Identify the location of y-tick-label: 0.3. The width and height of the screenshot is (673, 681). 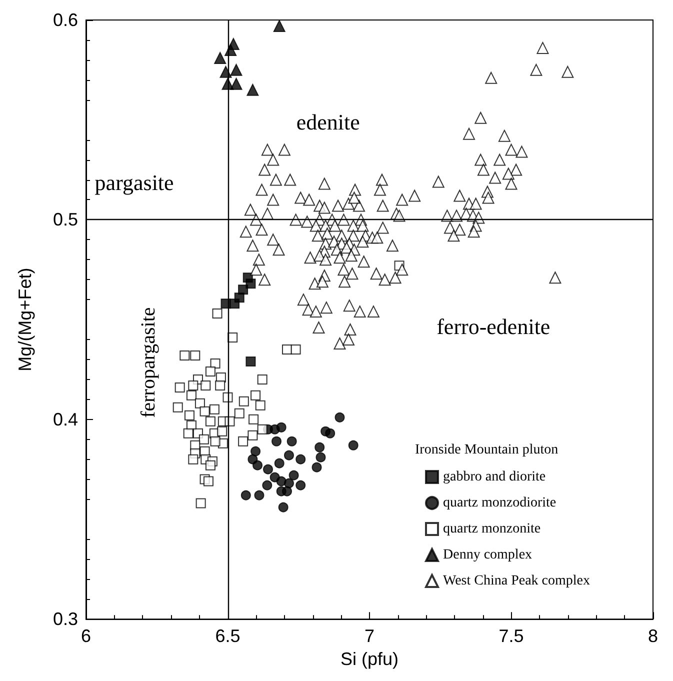
(65, 619).